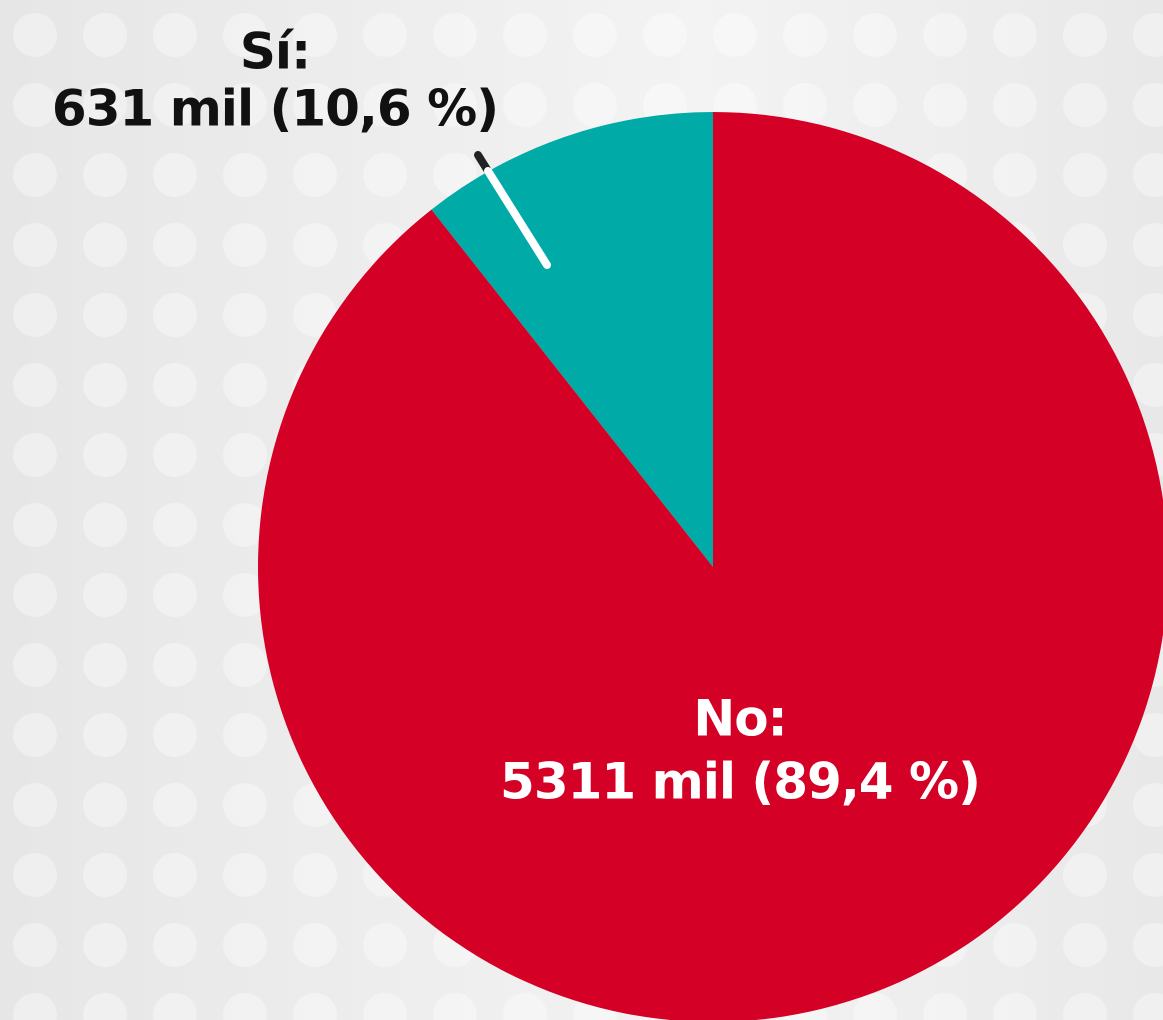 The height and width of the screenshot is (1020, 1163). Describe the element at coordinates (275, 109) in the screenshot. I see `slice-value-label: 631 mil (10,6 %)` at that location.